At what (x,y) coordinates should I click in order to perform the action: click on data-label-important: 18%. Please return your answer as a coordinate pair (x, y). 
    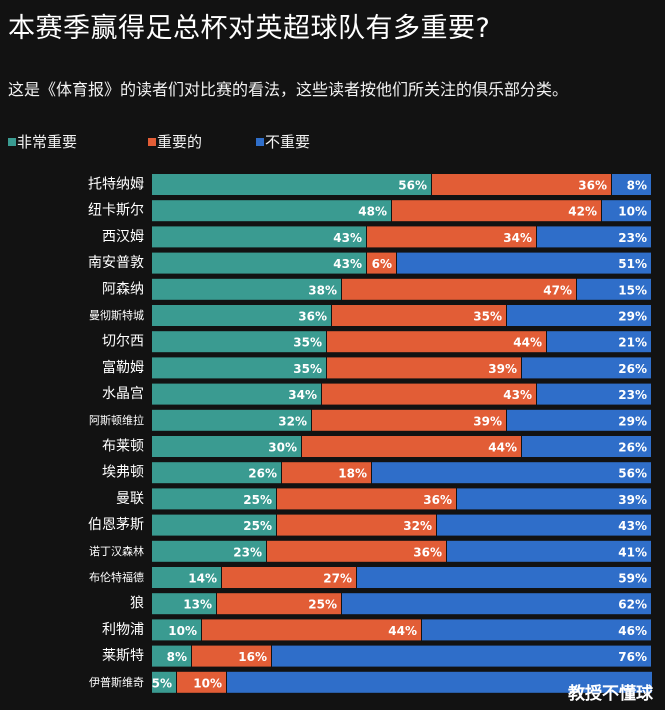
    Looking at the image, I should click on (352, 474).